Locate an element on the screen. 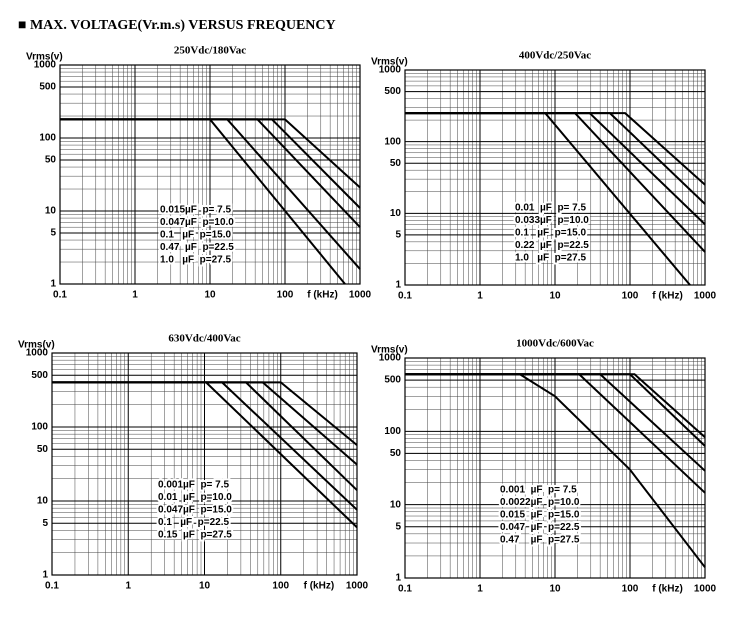  legend-label: 0.47 µF p=22.5 is located at coordinates (197, 247).